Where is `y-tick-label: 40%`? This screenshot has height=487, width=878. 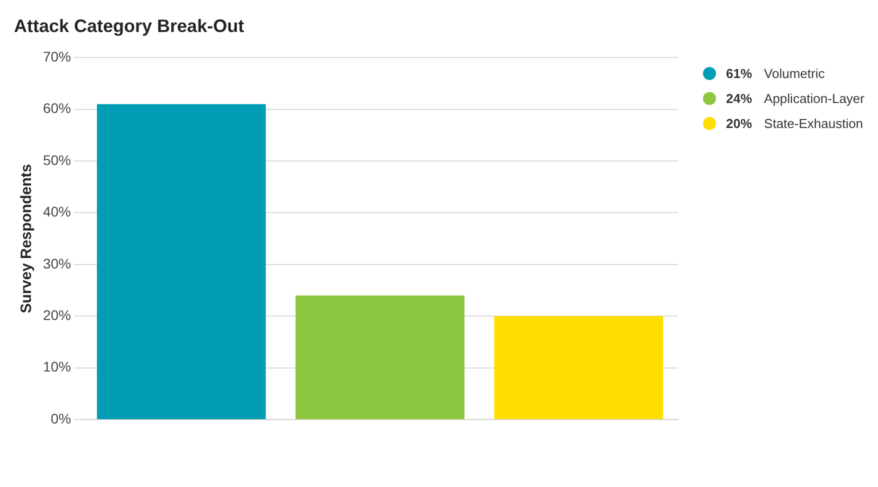
y-tick-label: 40% is located at coordinates (57, 212).